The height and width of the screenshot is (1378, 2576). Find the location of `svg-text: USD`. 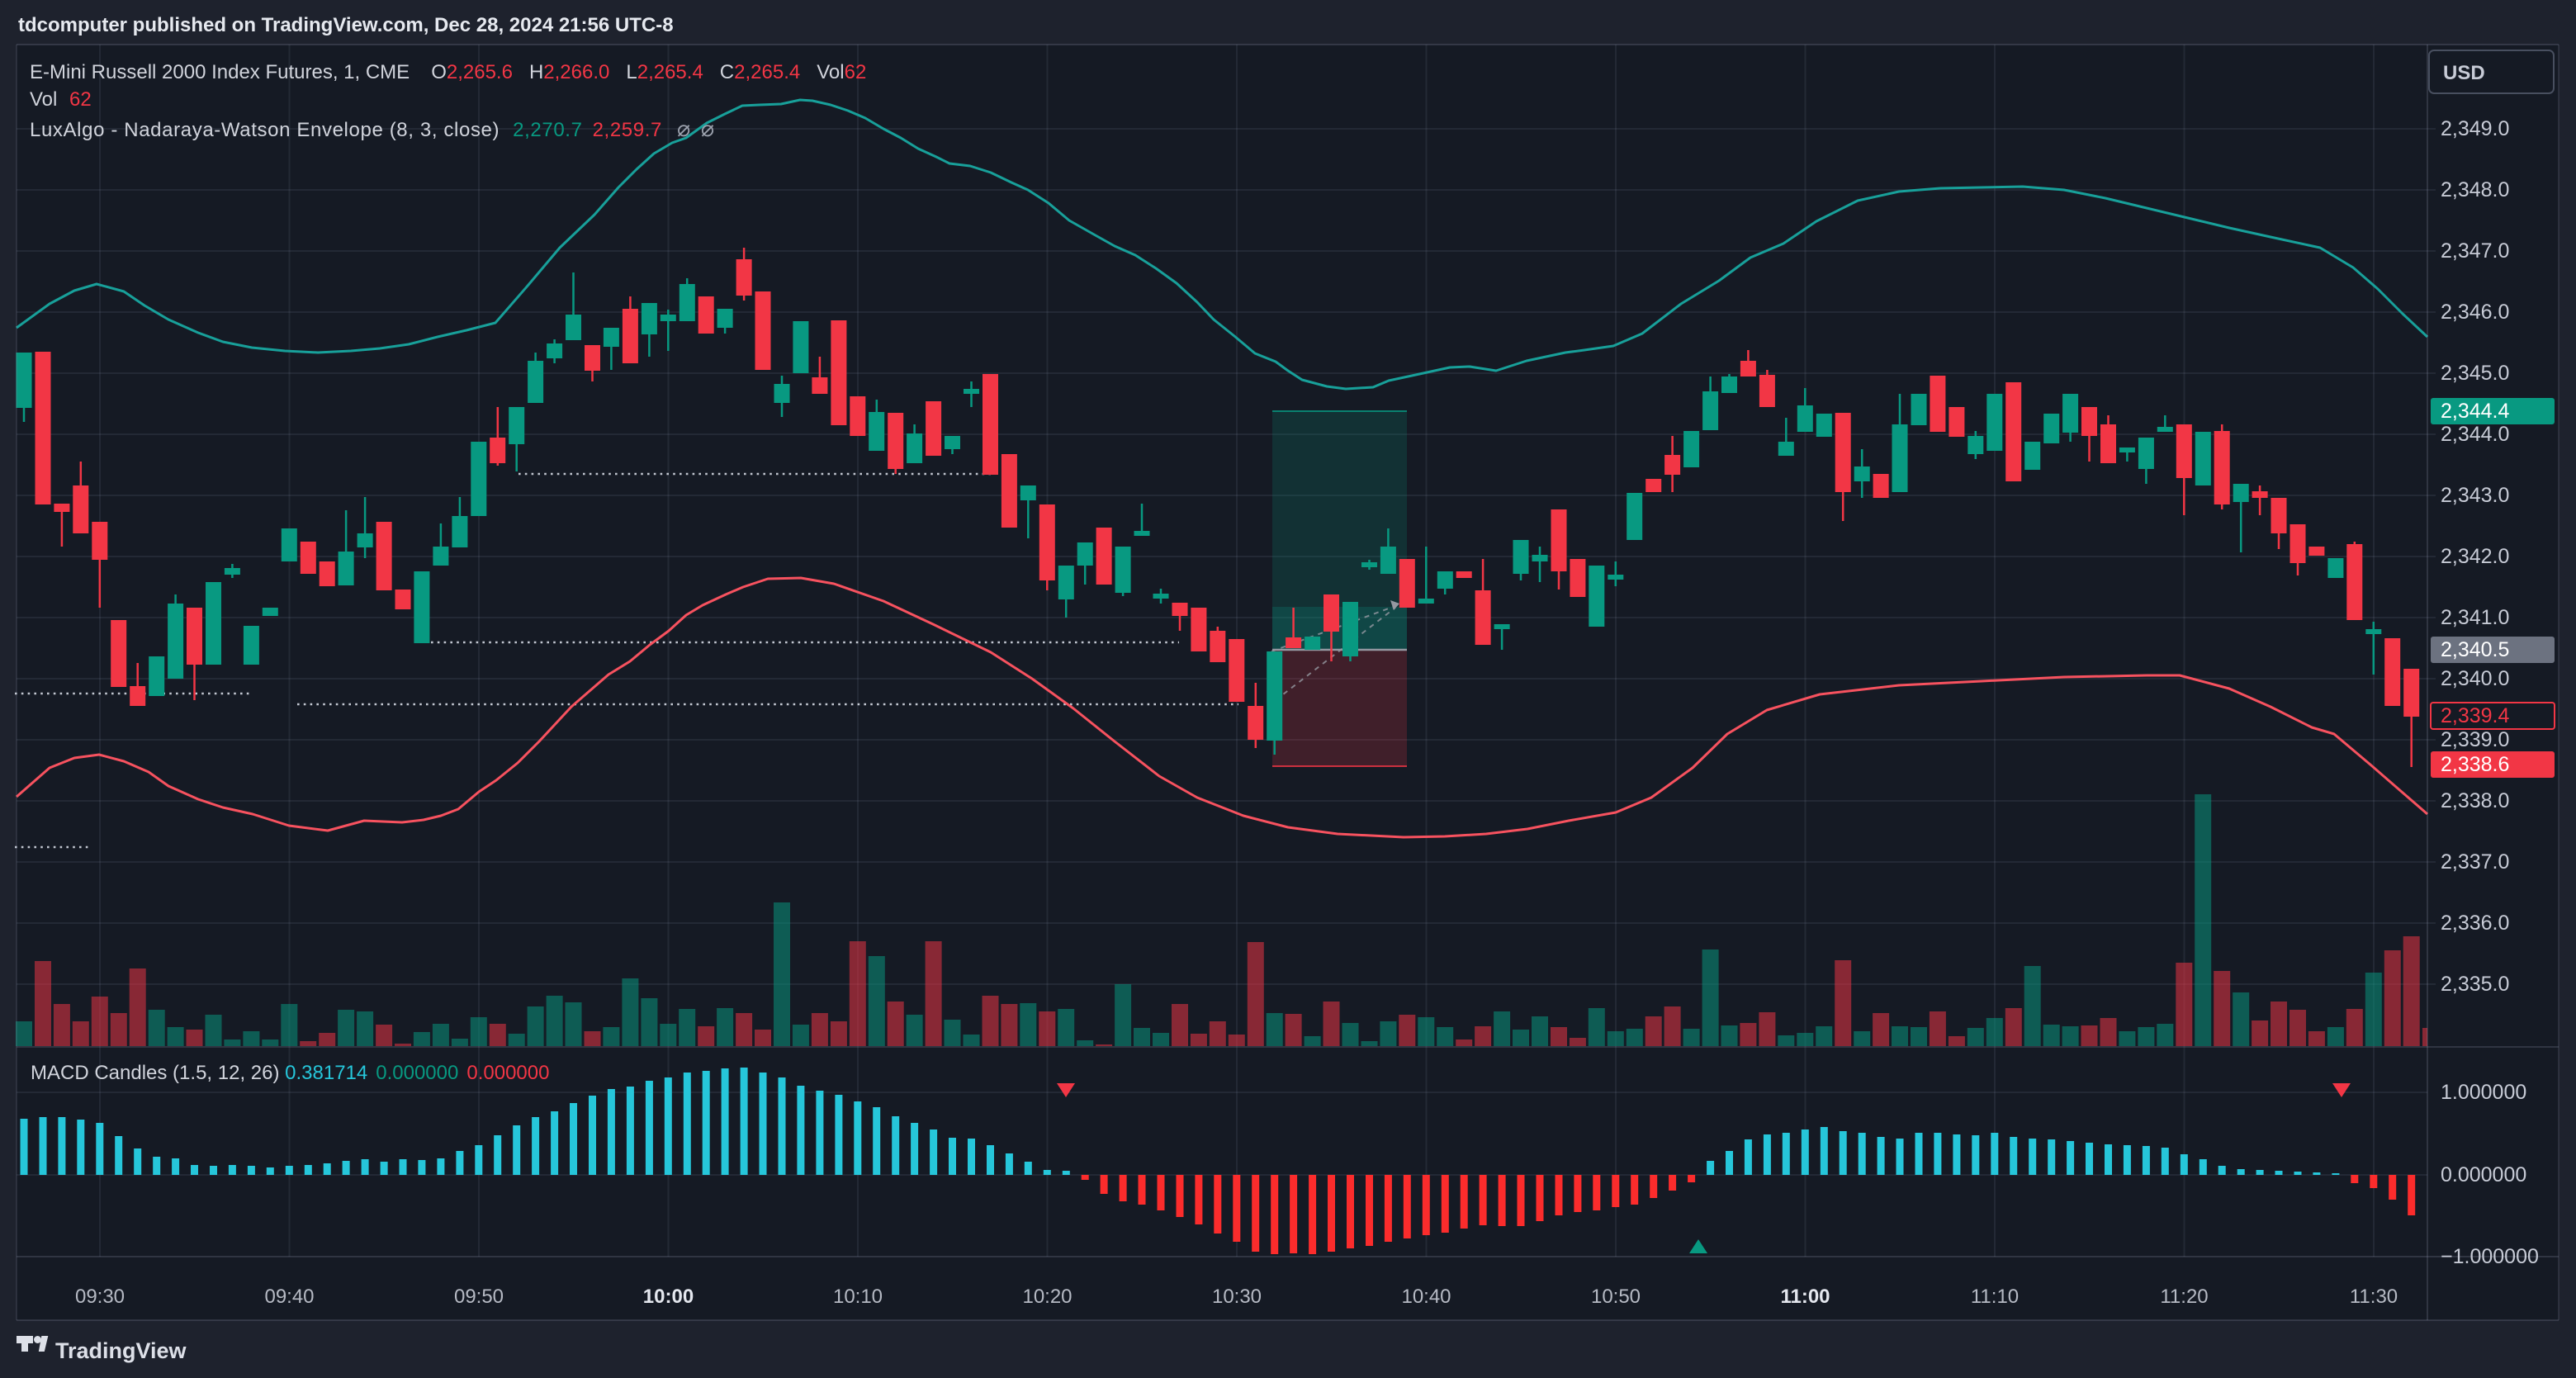

svg-text: USD is located at coordinates (2464, 73).